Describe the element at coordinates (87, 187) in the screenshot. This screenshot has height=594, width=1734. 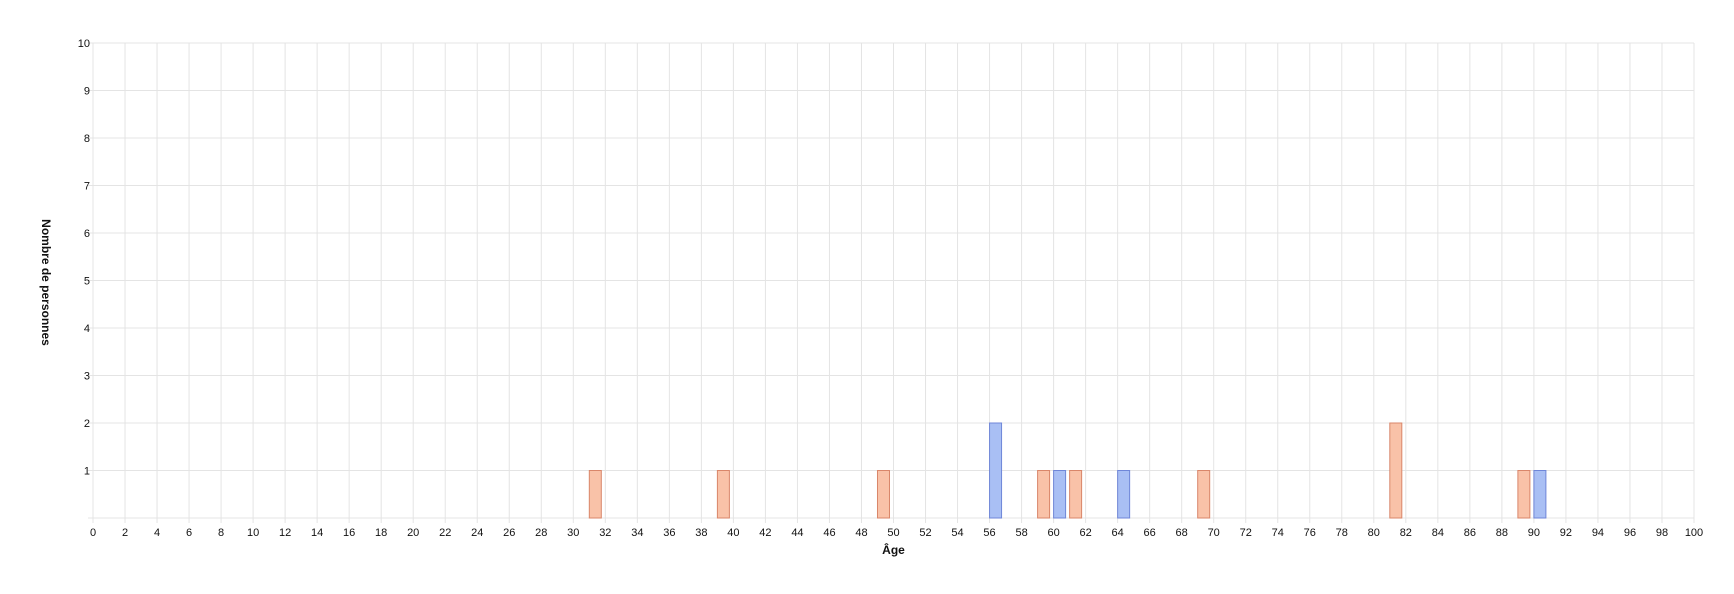
I see `y-tick-label: 7` at that location.